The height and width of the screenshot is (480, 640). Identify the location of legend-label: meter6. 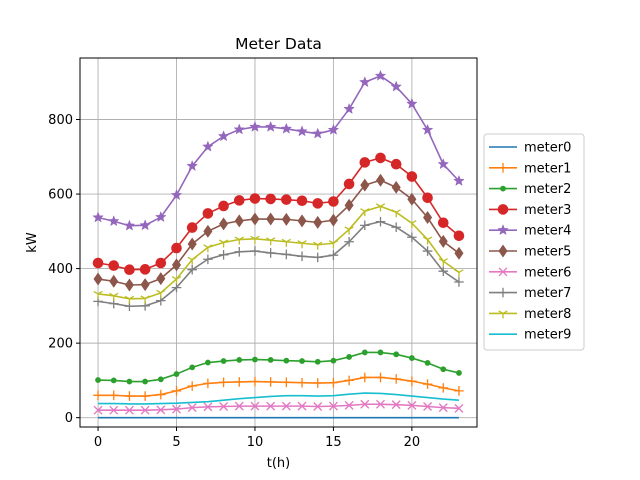
(547, 272).